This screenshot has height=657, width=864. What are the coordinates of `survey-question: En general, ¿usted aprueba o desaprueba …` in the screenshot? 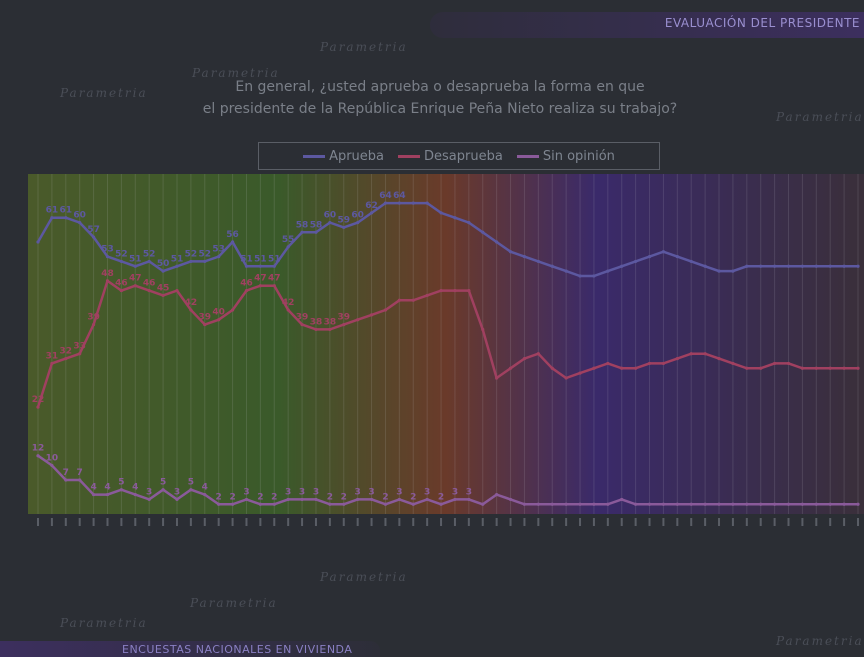 It's located at (440, 98).